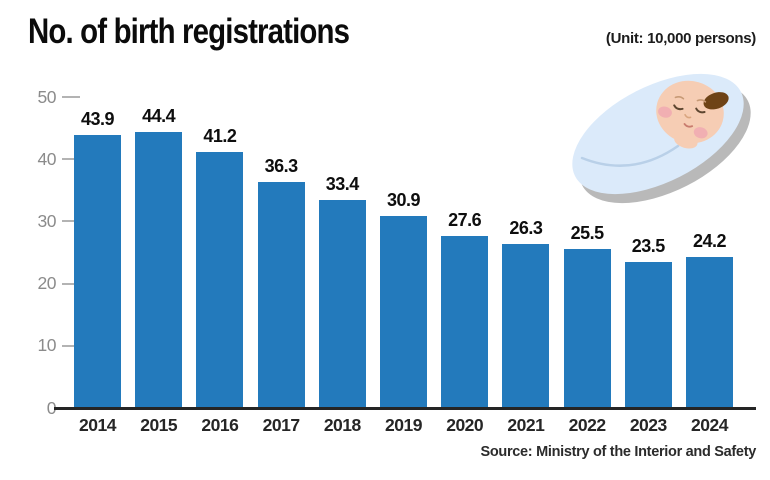  What do you see at coordinates (281, 166) in the screenshot?
I see `bar-value-label: 36.3` at bounding box center [281, 166].